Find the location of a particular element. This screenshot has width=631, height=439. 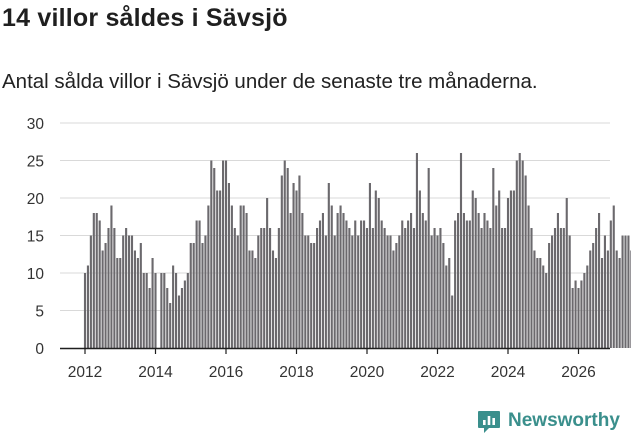

y-tick-label: 20 is located at coordinates (36, 199).